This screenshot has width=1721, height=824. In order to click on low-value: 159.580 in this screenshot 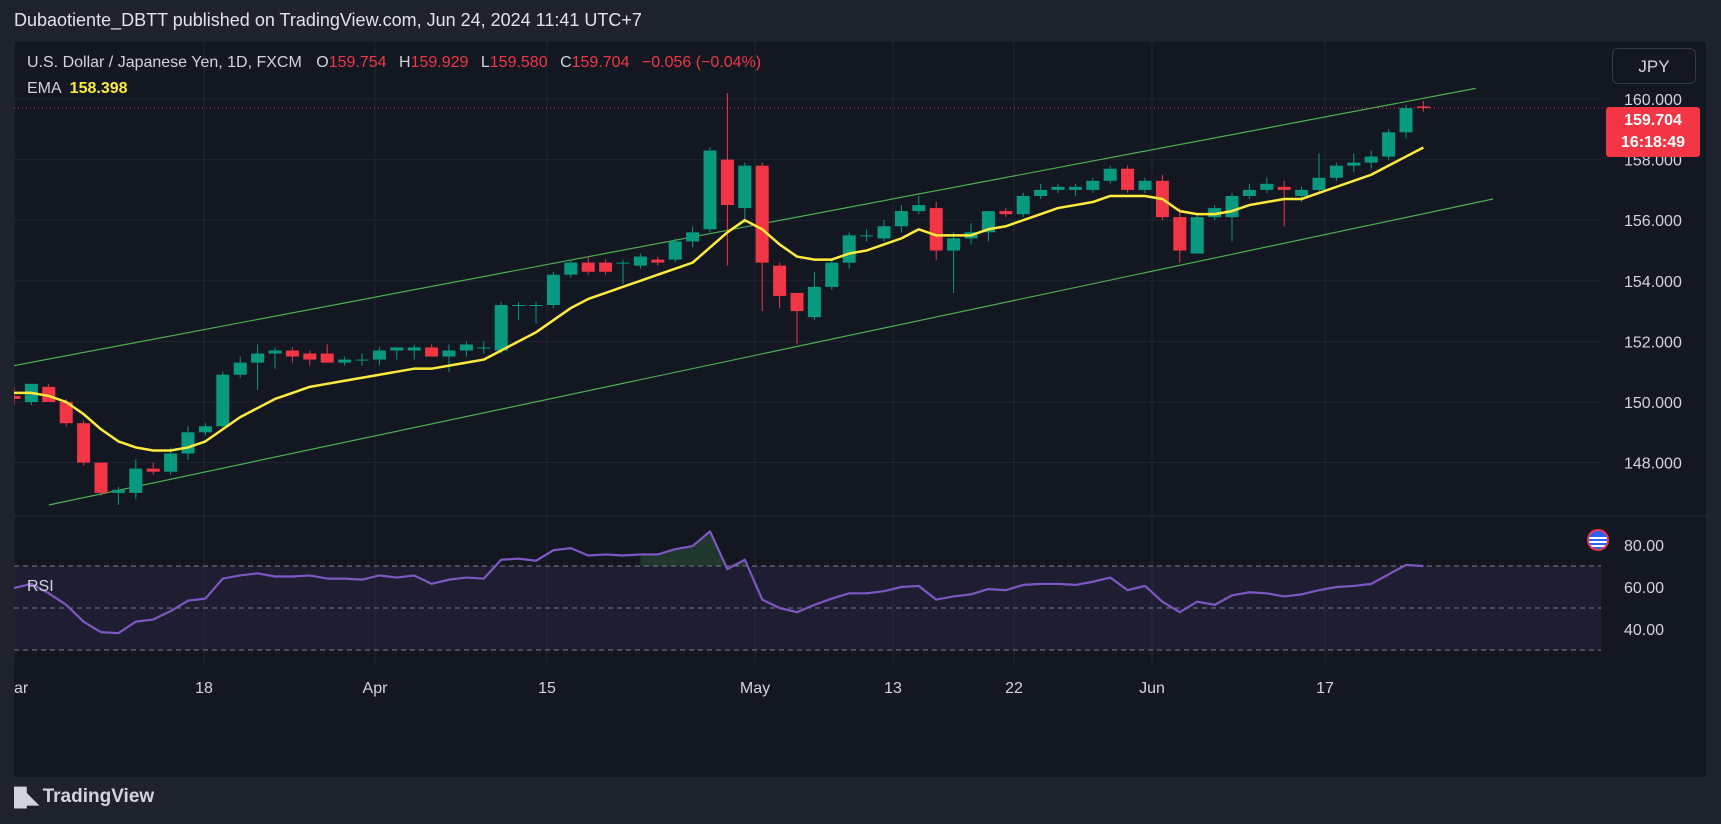, I will do `click(518, 62)`.